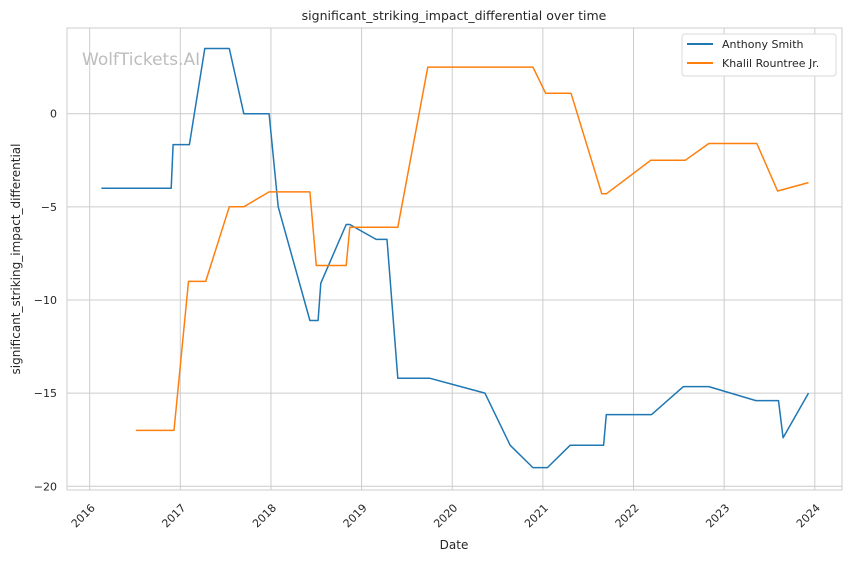 The image size is (850, 565). I want to click on x-tick-label: 2024, so click(808, 515).